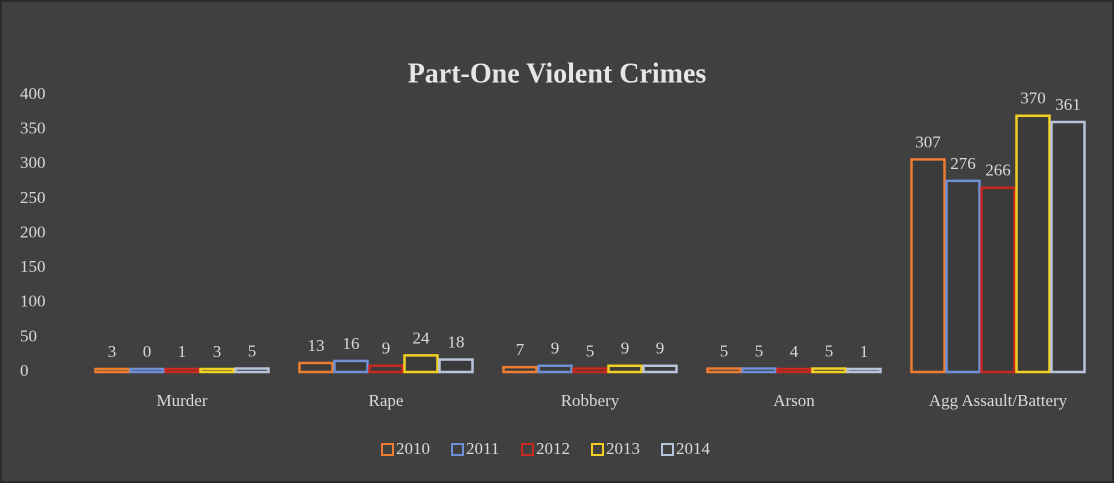 The width and height of the screenshot is (1114, 483). What do you see at coordinates (316, 345) in the screenshot?
I see `data-label: 13` at bounding box center [316, 345].